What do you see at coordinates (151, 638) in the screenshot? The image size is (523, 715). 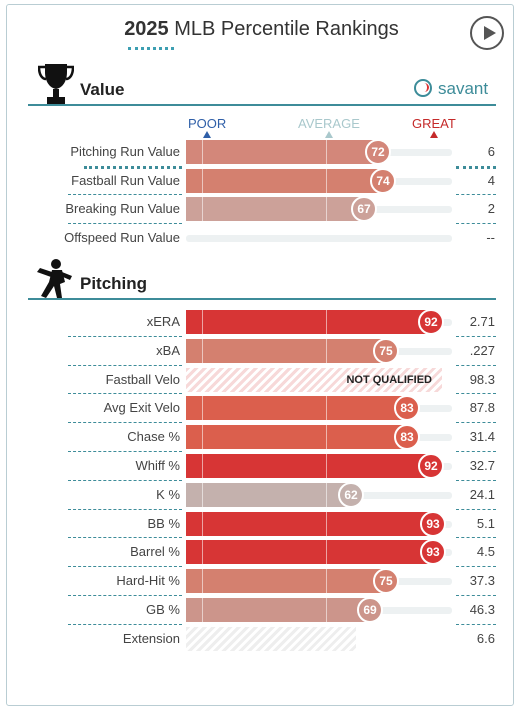 I see `metric-name: Extension` at bounding box center [151, 638].